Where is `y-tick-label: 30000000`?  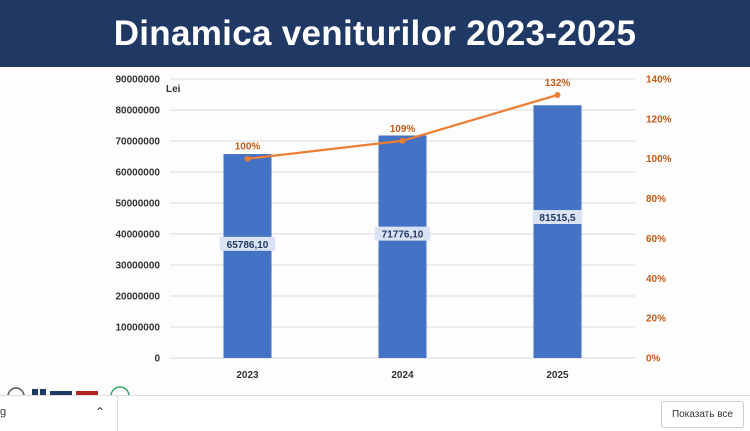
y-tick-label: 30000000 is located at coordinates (138, 266).